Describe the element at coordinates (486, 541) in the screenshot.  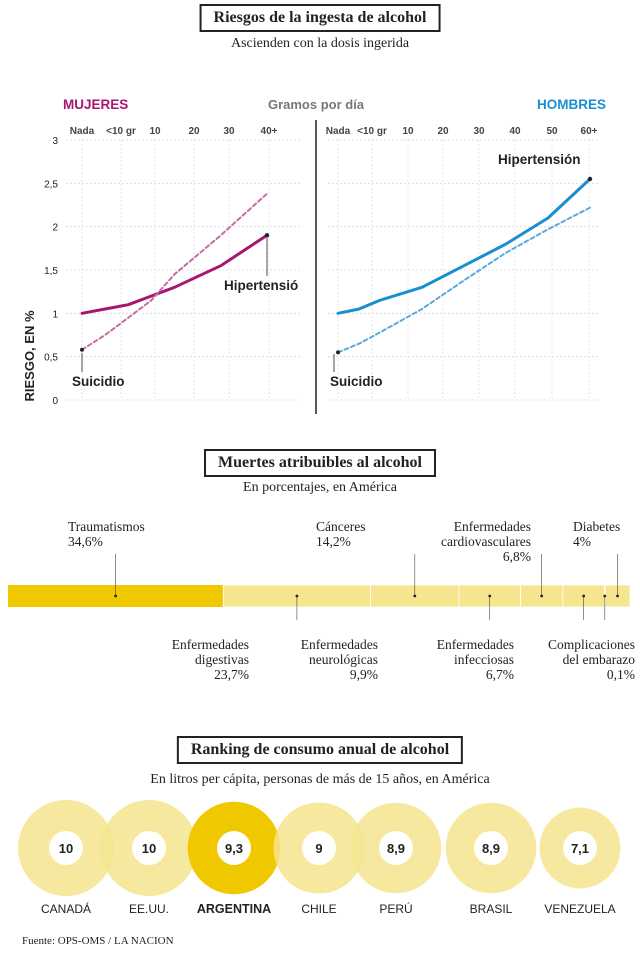
I see `cardiovasculares-label: Enfermedades cardiovasculares 6,8%` at that location.